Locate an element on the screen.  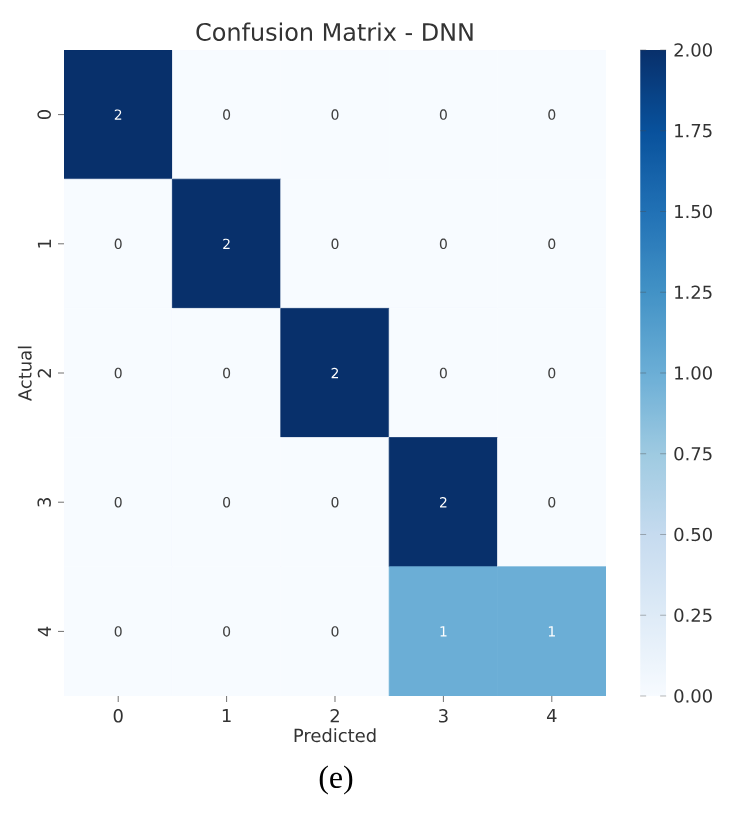
y-tick-label: 4 is located at coordinates (44, 631).